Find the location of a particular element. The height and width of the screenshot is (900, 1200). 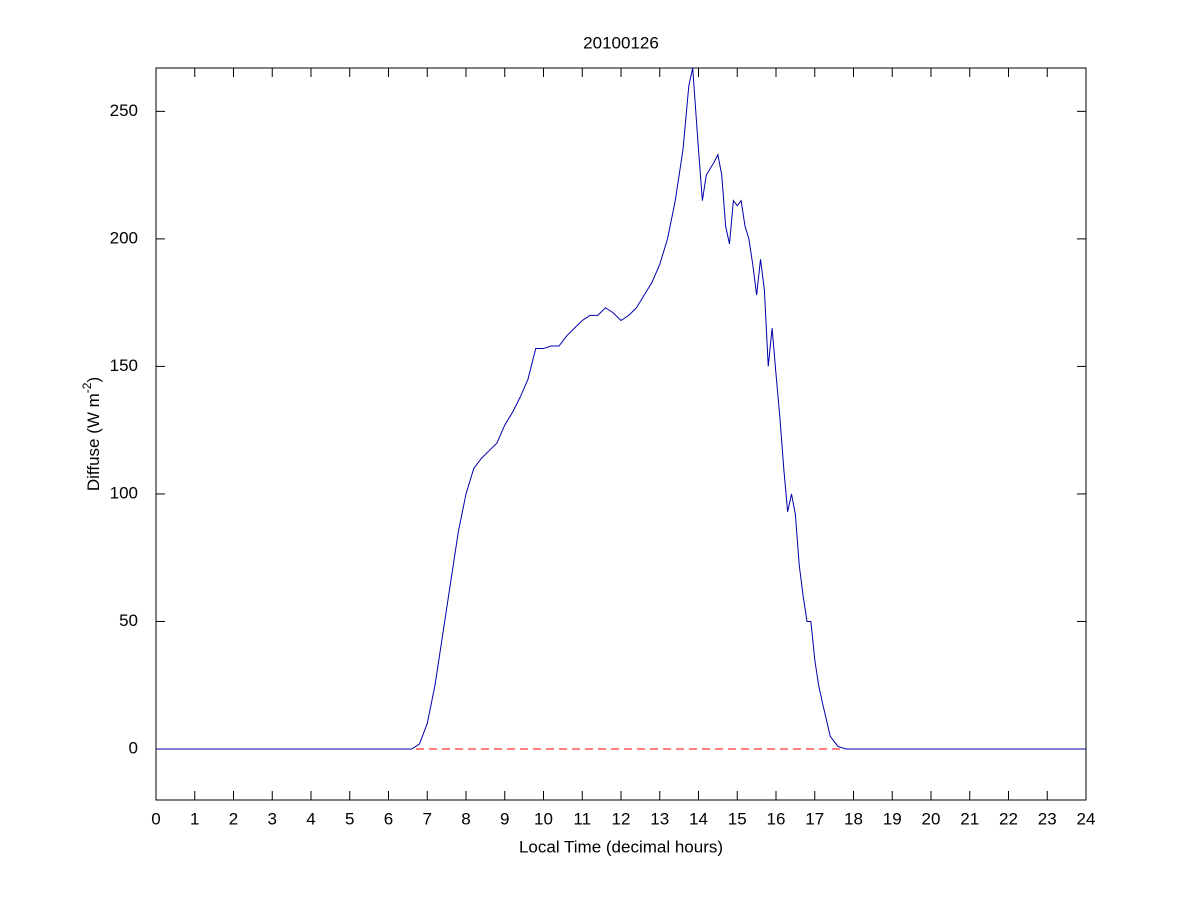

y-tick-label: 200 is located at coordinates (124, 237).